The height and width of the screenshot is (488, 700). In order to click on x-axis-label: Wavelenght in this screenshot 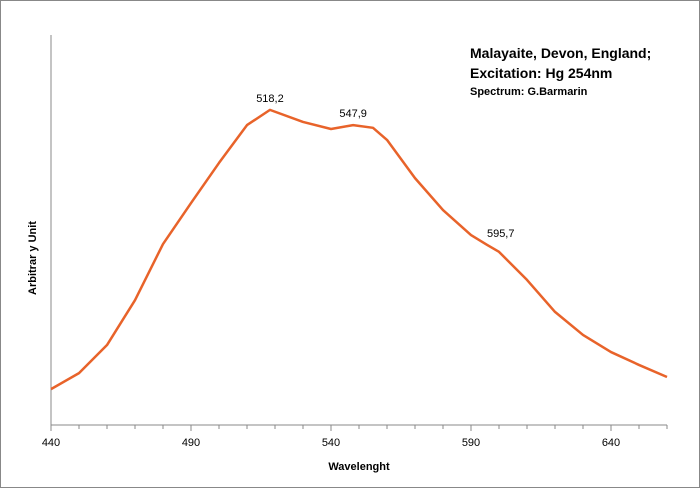, I will do `click(359, 467)`.